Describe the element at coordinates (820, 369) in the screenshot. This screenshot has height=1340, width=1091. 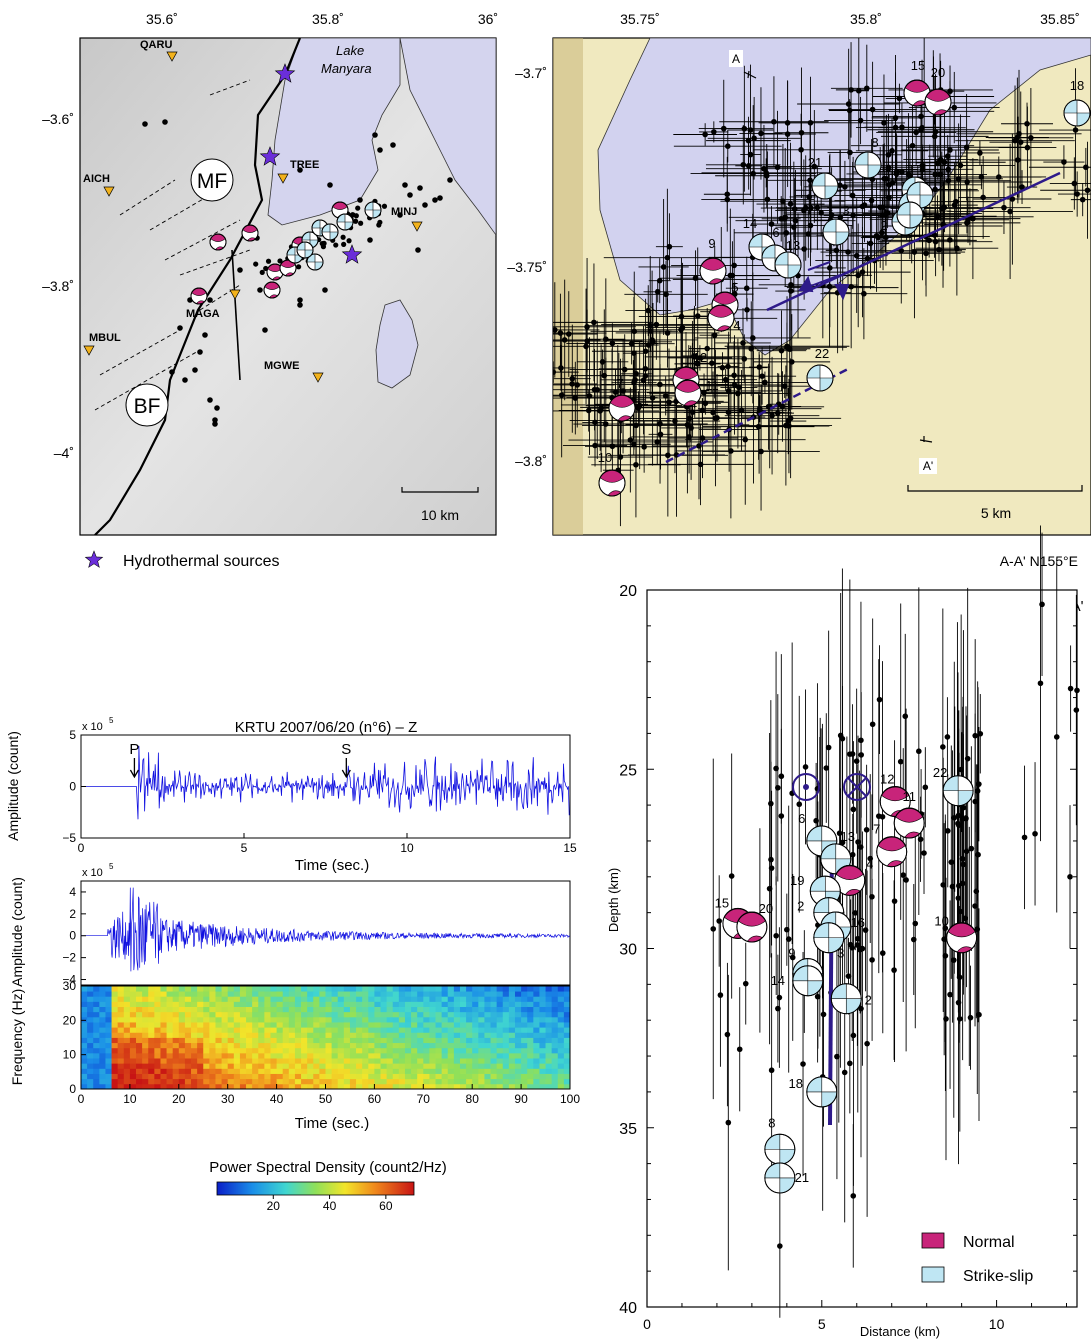
I see `beach-ball: 22` at that location.